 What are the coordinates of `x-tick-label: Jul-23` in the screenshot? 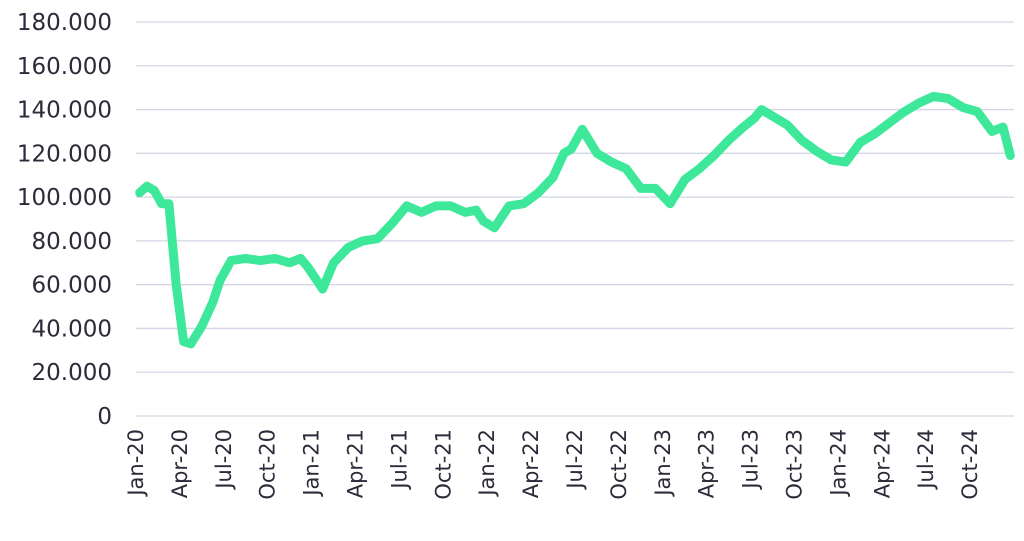 It's located at (751, 460).